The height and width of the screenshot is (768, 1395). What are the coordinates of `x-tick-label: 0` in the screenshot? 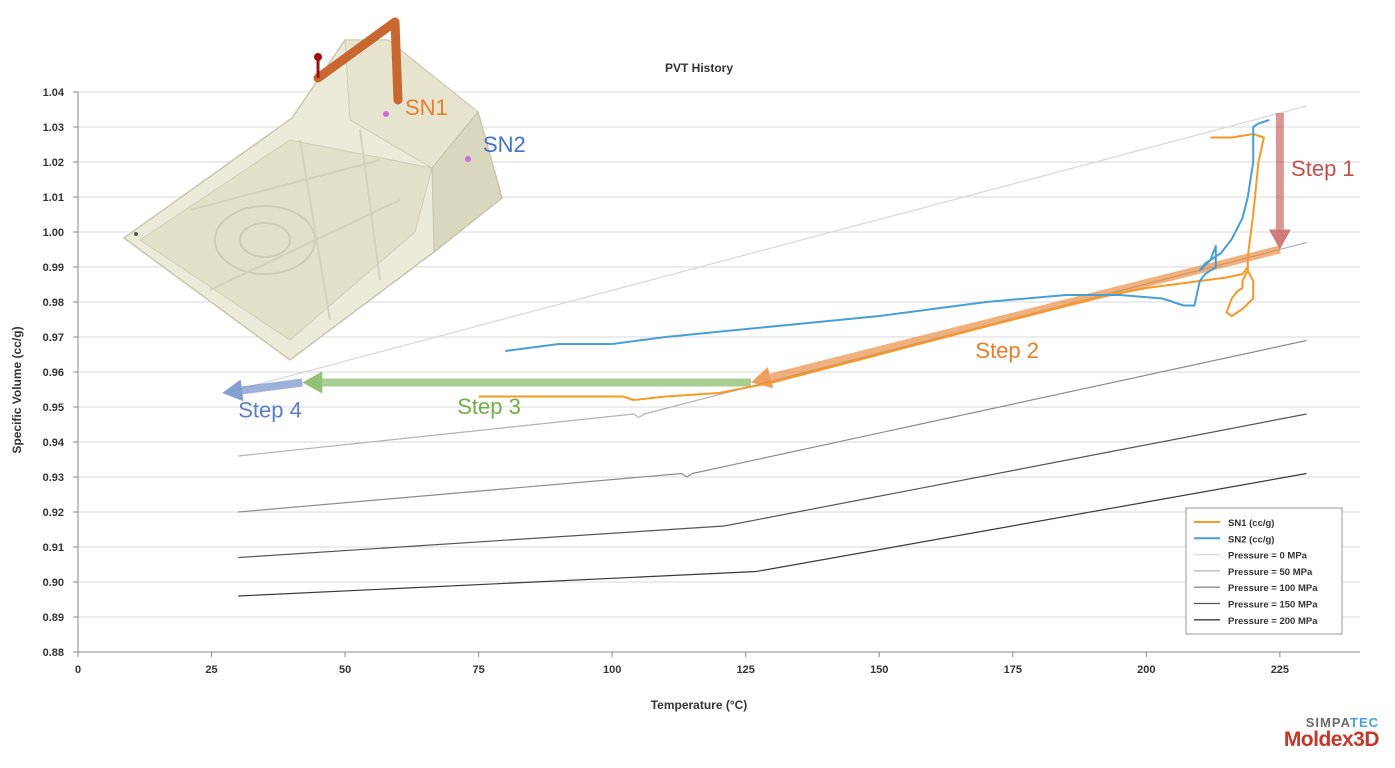 It's located at (78, 670).